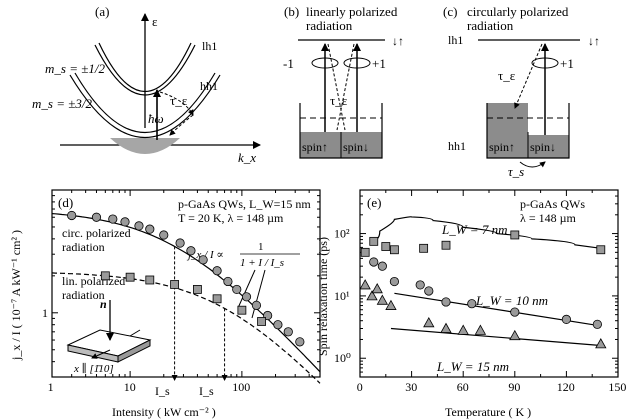  I want to click on y-tick-label-e: 10¹, so click(342, 296).